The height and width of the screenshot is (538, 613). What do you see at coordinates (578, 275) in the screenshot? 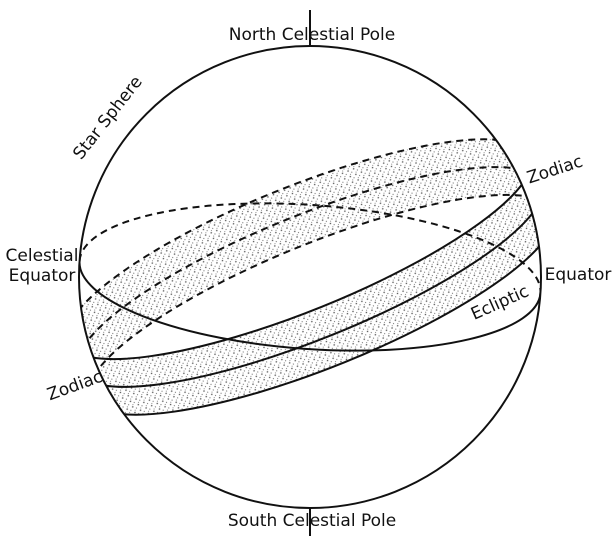
I see `equator-label: Equator` at bounding box center [578, 275].